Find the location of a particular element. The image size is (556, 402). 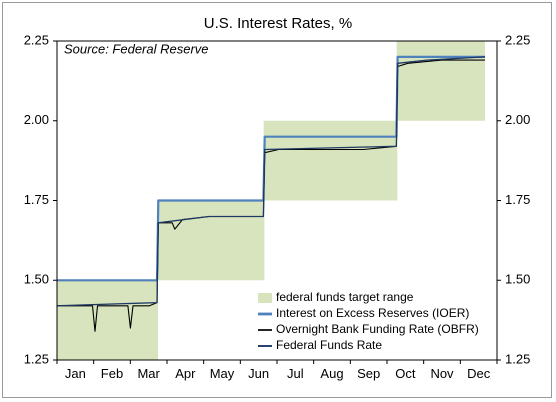

x-tick-label-aug: Aug is located at coordinates (331, 373).